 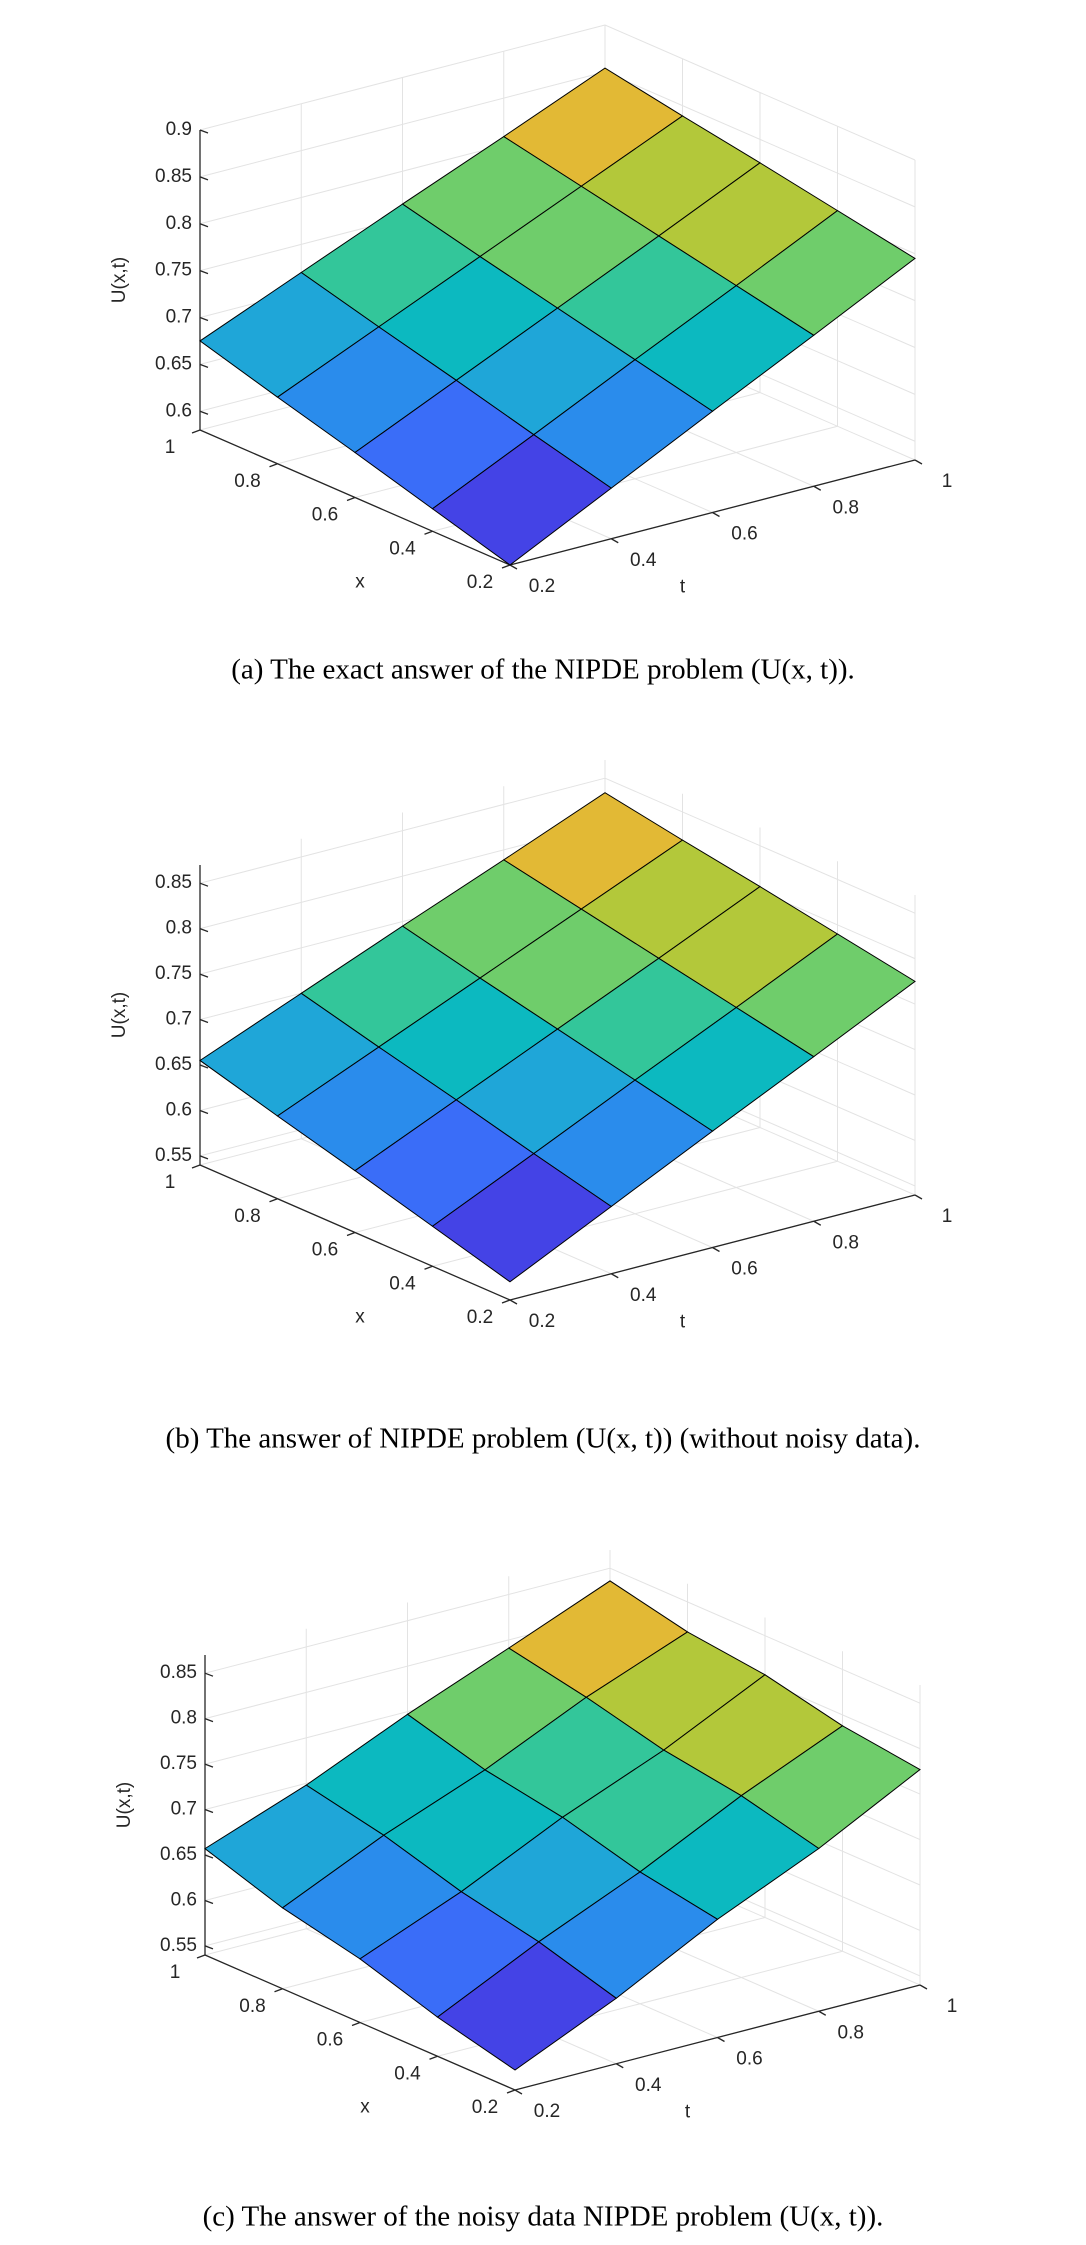 I want to click on z-axis-label: U(x,t), so click(x=119, y=1015).